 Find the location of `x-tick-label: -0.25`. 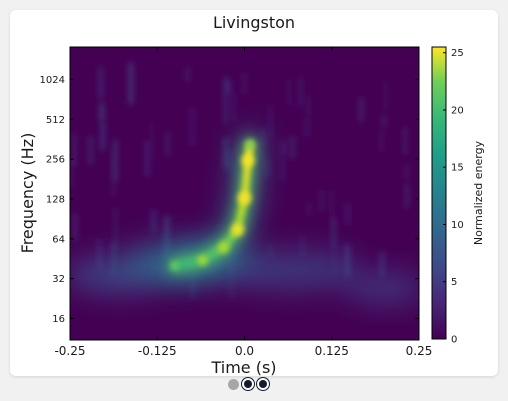

x-tick-label: -0.25 is located at coordinates (69, 351).